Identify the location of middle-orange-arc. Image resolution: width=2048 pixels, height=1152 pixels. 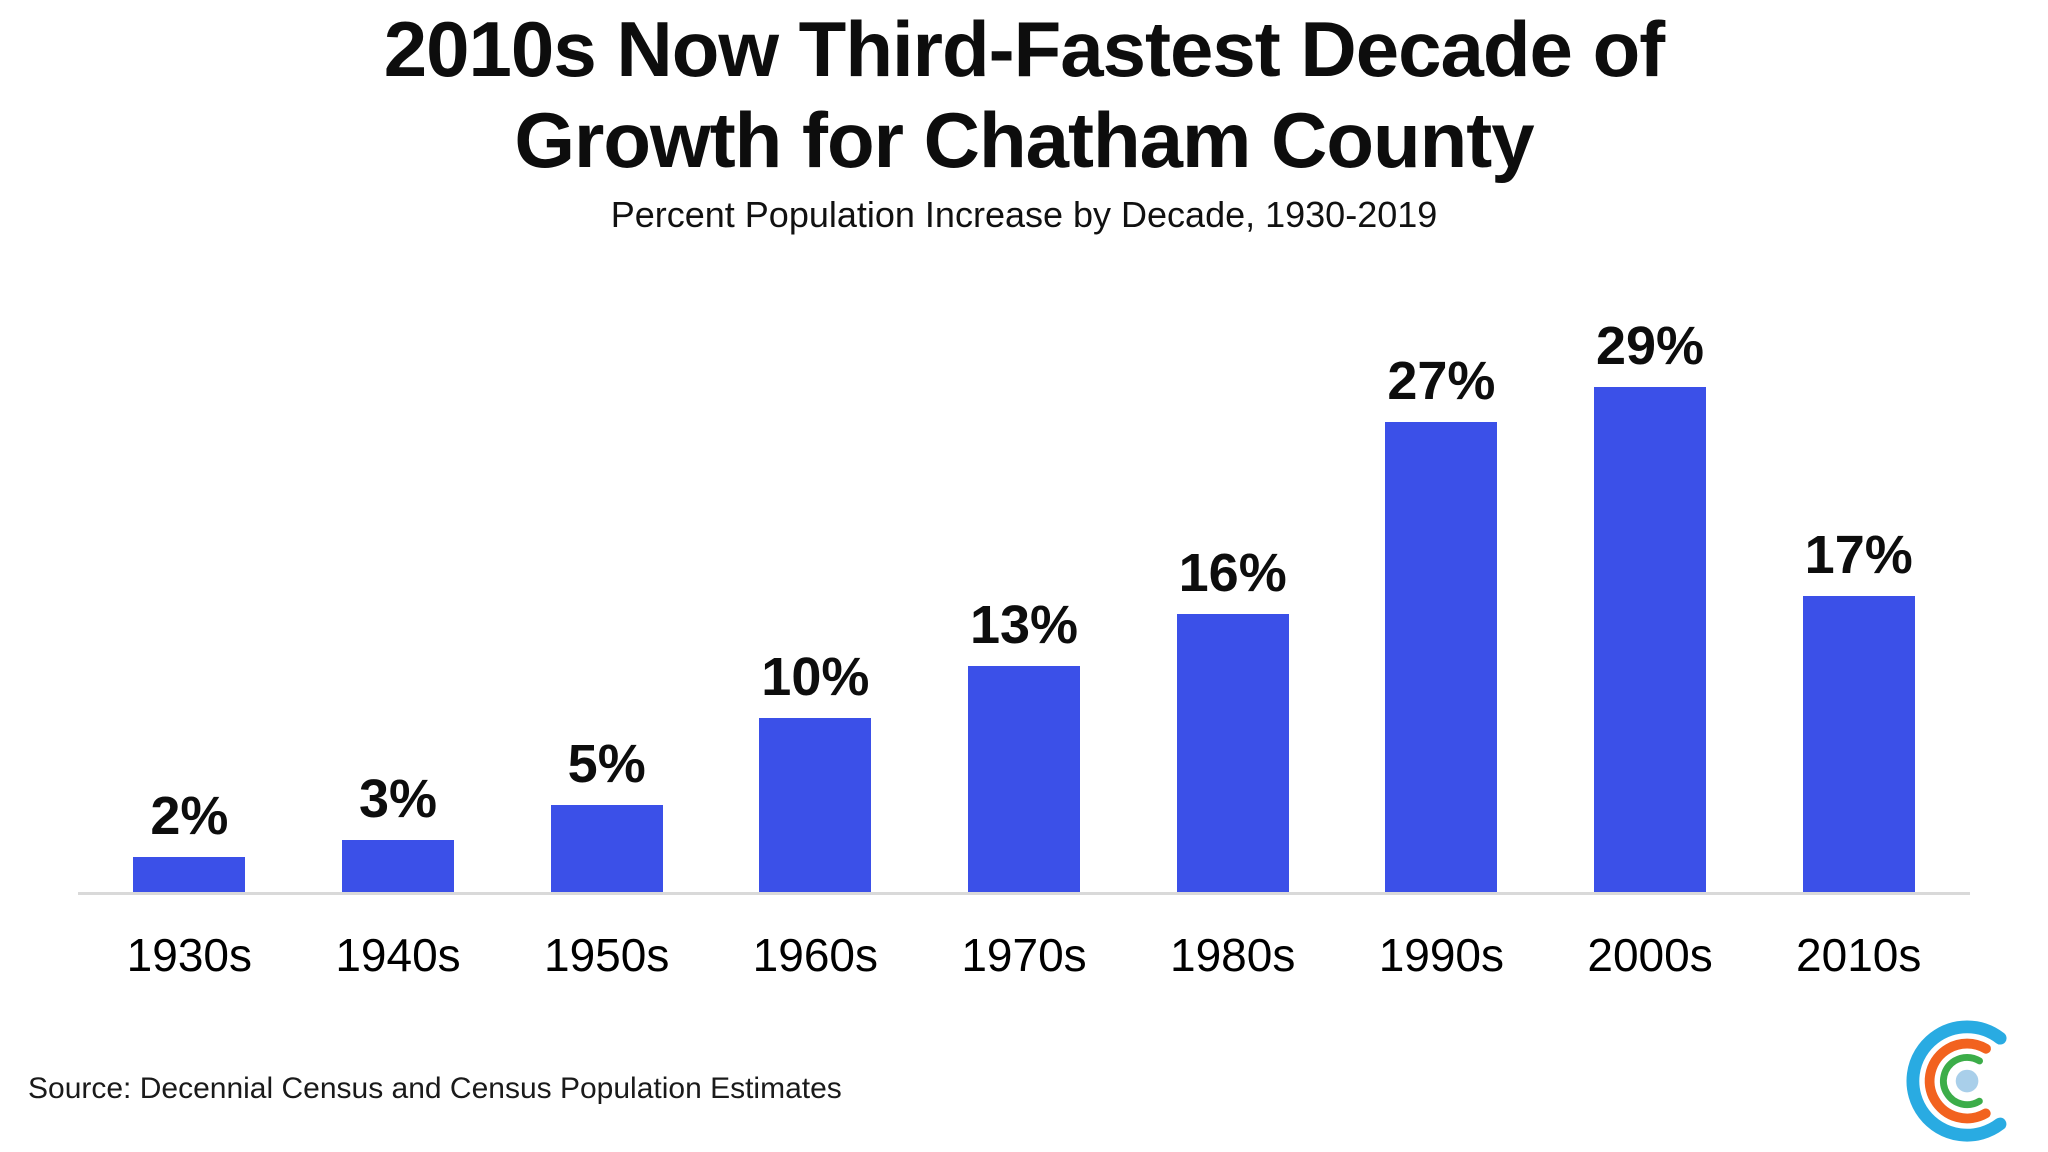
(1967, 1081).